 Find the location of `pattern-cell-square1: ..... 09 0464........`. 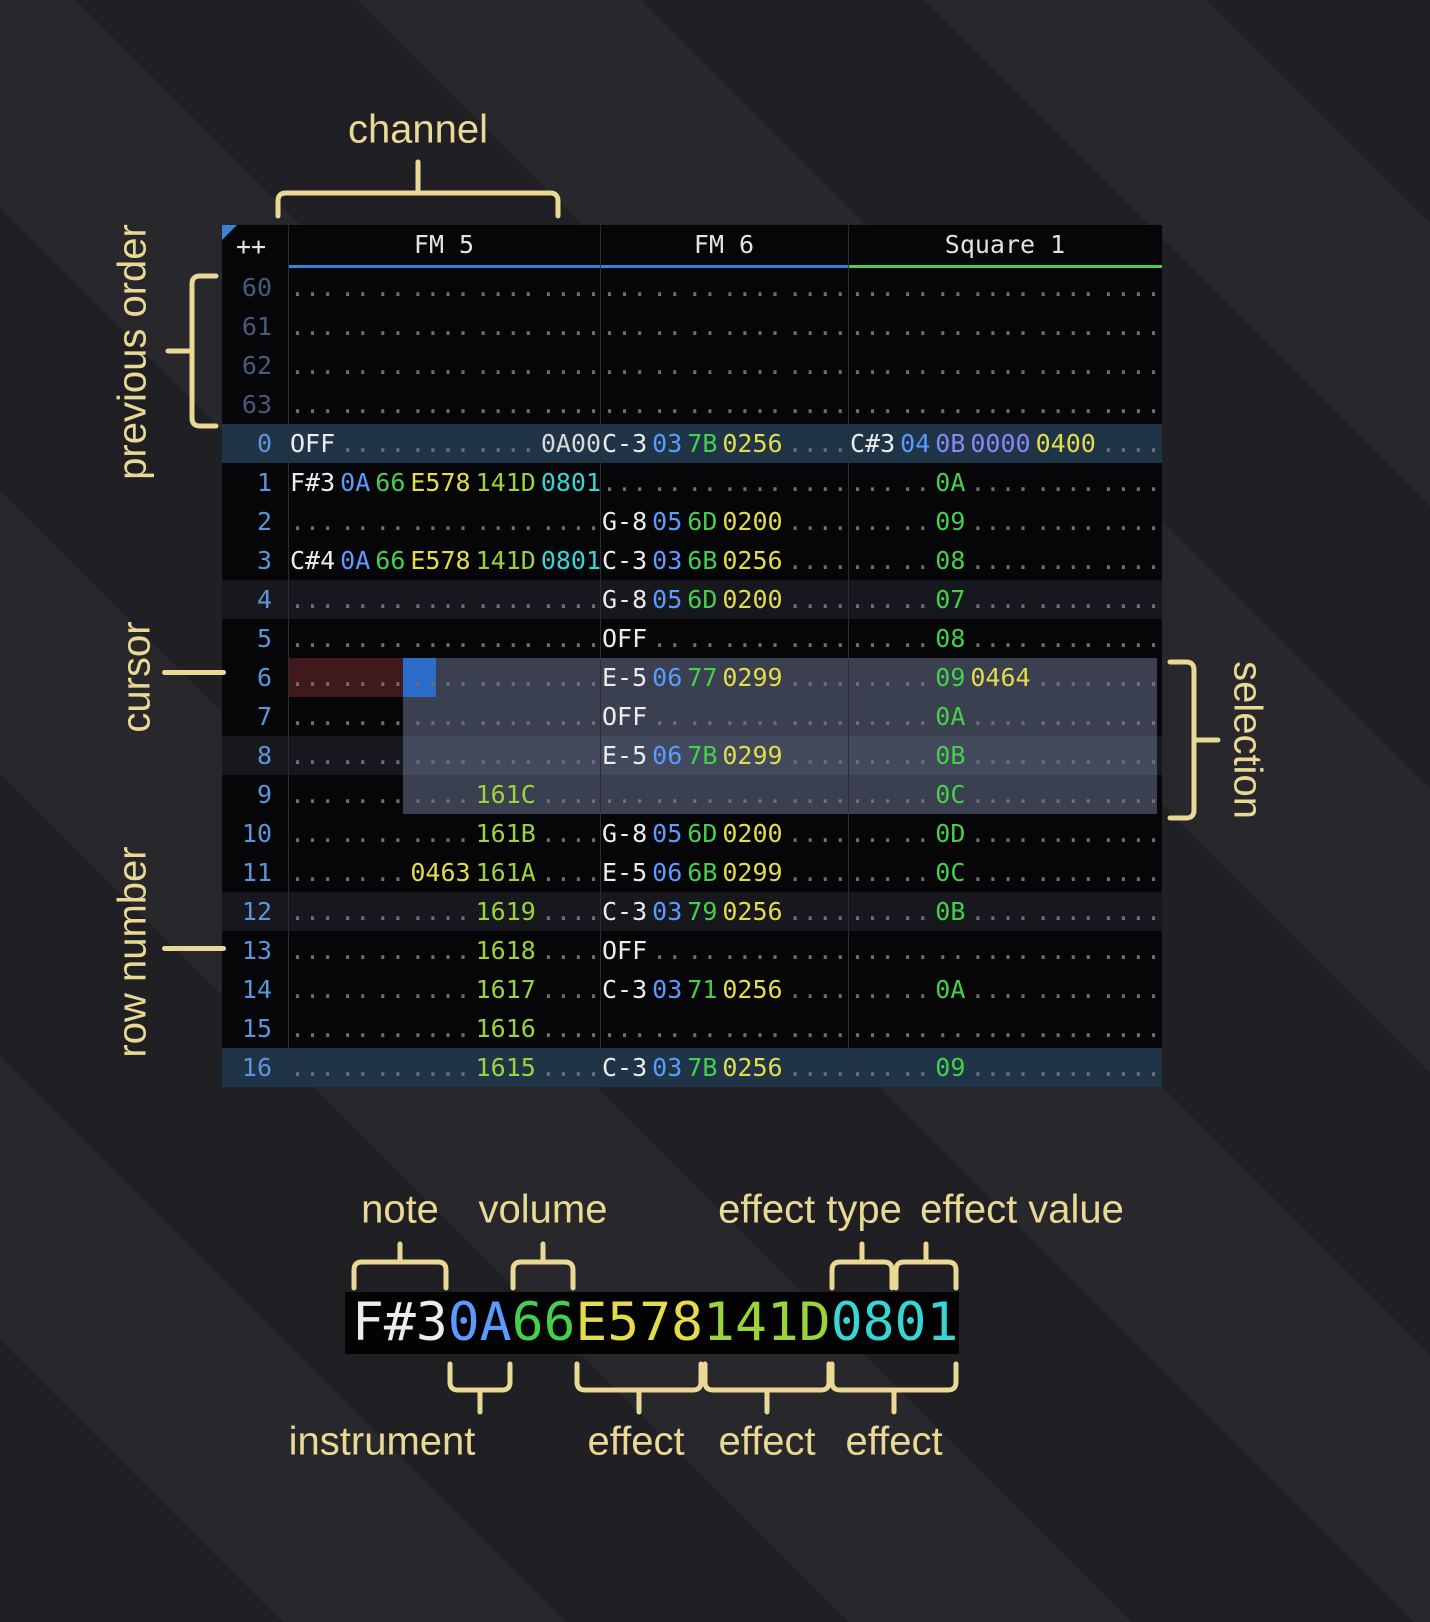

pattern-cell-square1: ..... 09 0464........ is located at coordinates (1005, 677).